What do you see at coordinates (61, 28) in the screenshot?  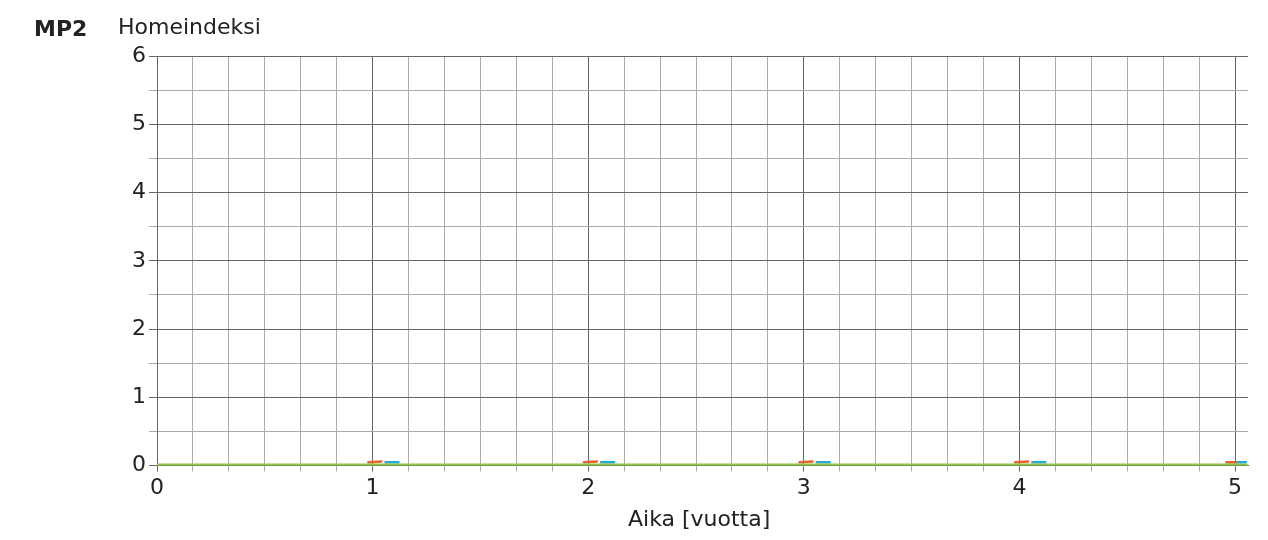 I see `chart-title: MP2` at bounding box center [61, 28].